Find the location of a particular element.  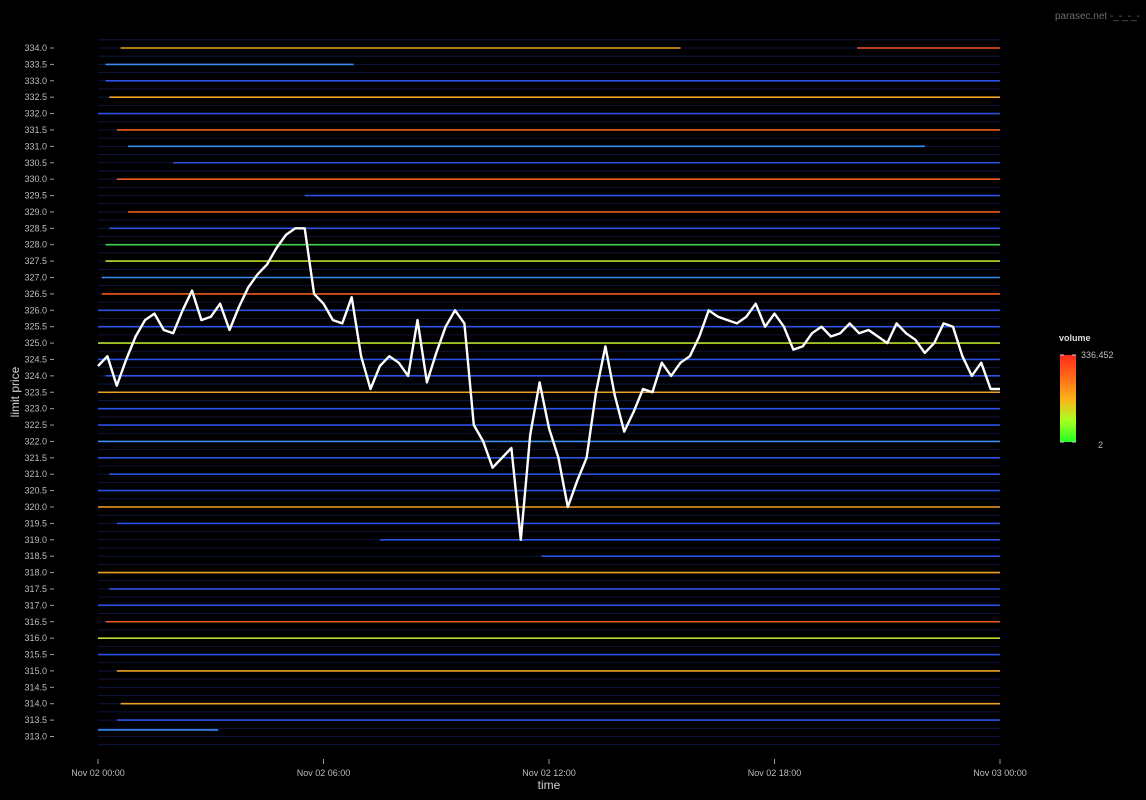

y-tick-label: 334.0 is located at coordinates (35, 48).